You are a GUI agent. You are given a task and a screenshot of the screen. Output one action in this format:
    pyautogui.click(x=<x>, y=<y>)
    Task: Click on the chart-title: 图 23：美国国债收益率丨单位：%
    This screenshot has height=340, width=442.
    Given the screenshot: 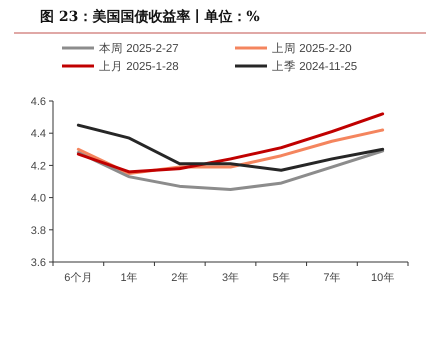 What is the action you would take?
    pyautogui.click(x=150, y=16)
    